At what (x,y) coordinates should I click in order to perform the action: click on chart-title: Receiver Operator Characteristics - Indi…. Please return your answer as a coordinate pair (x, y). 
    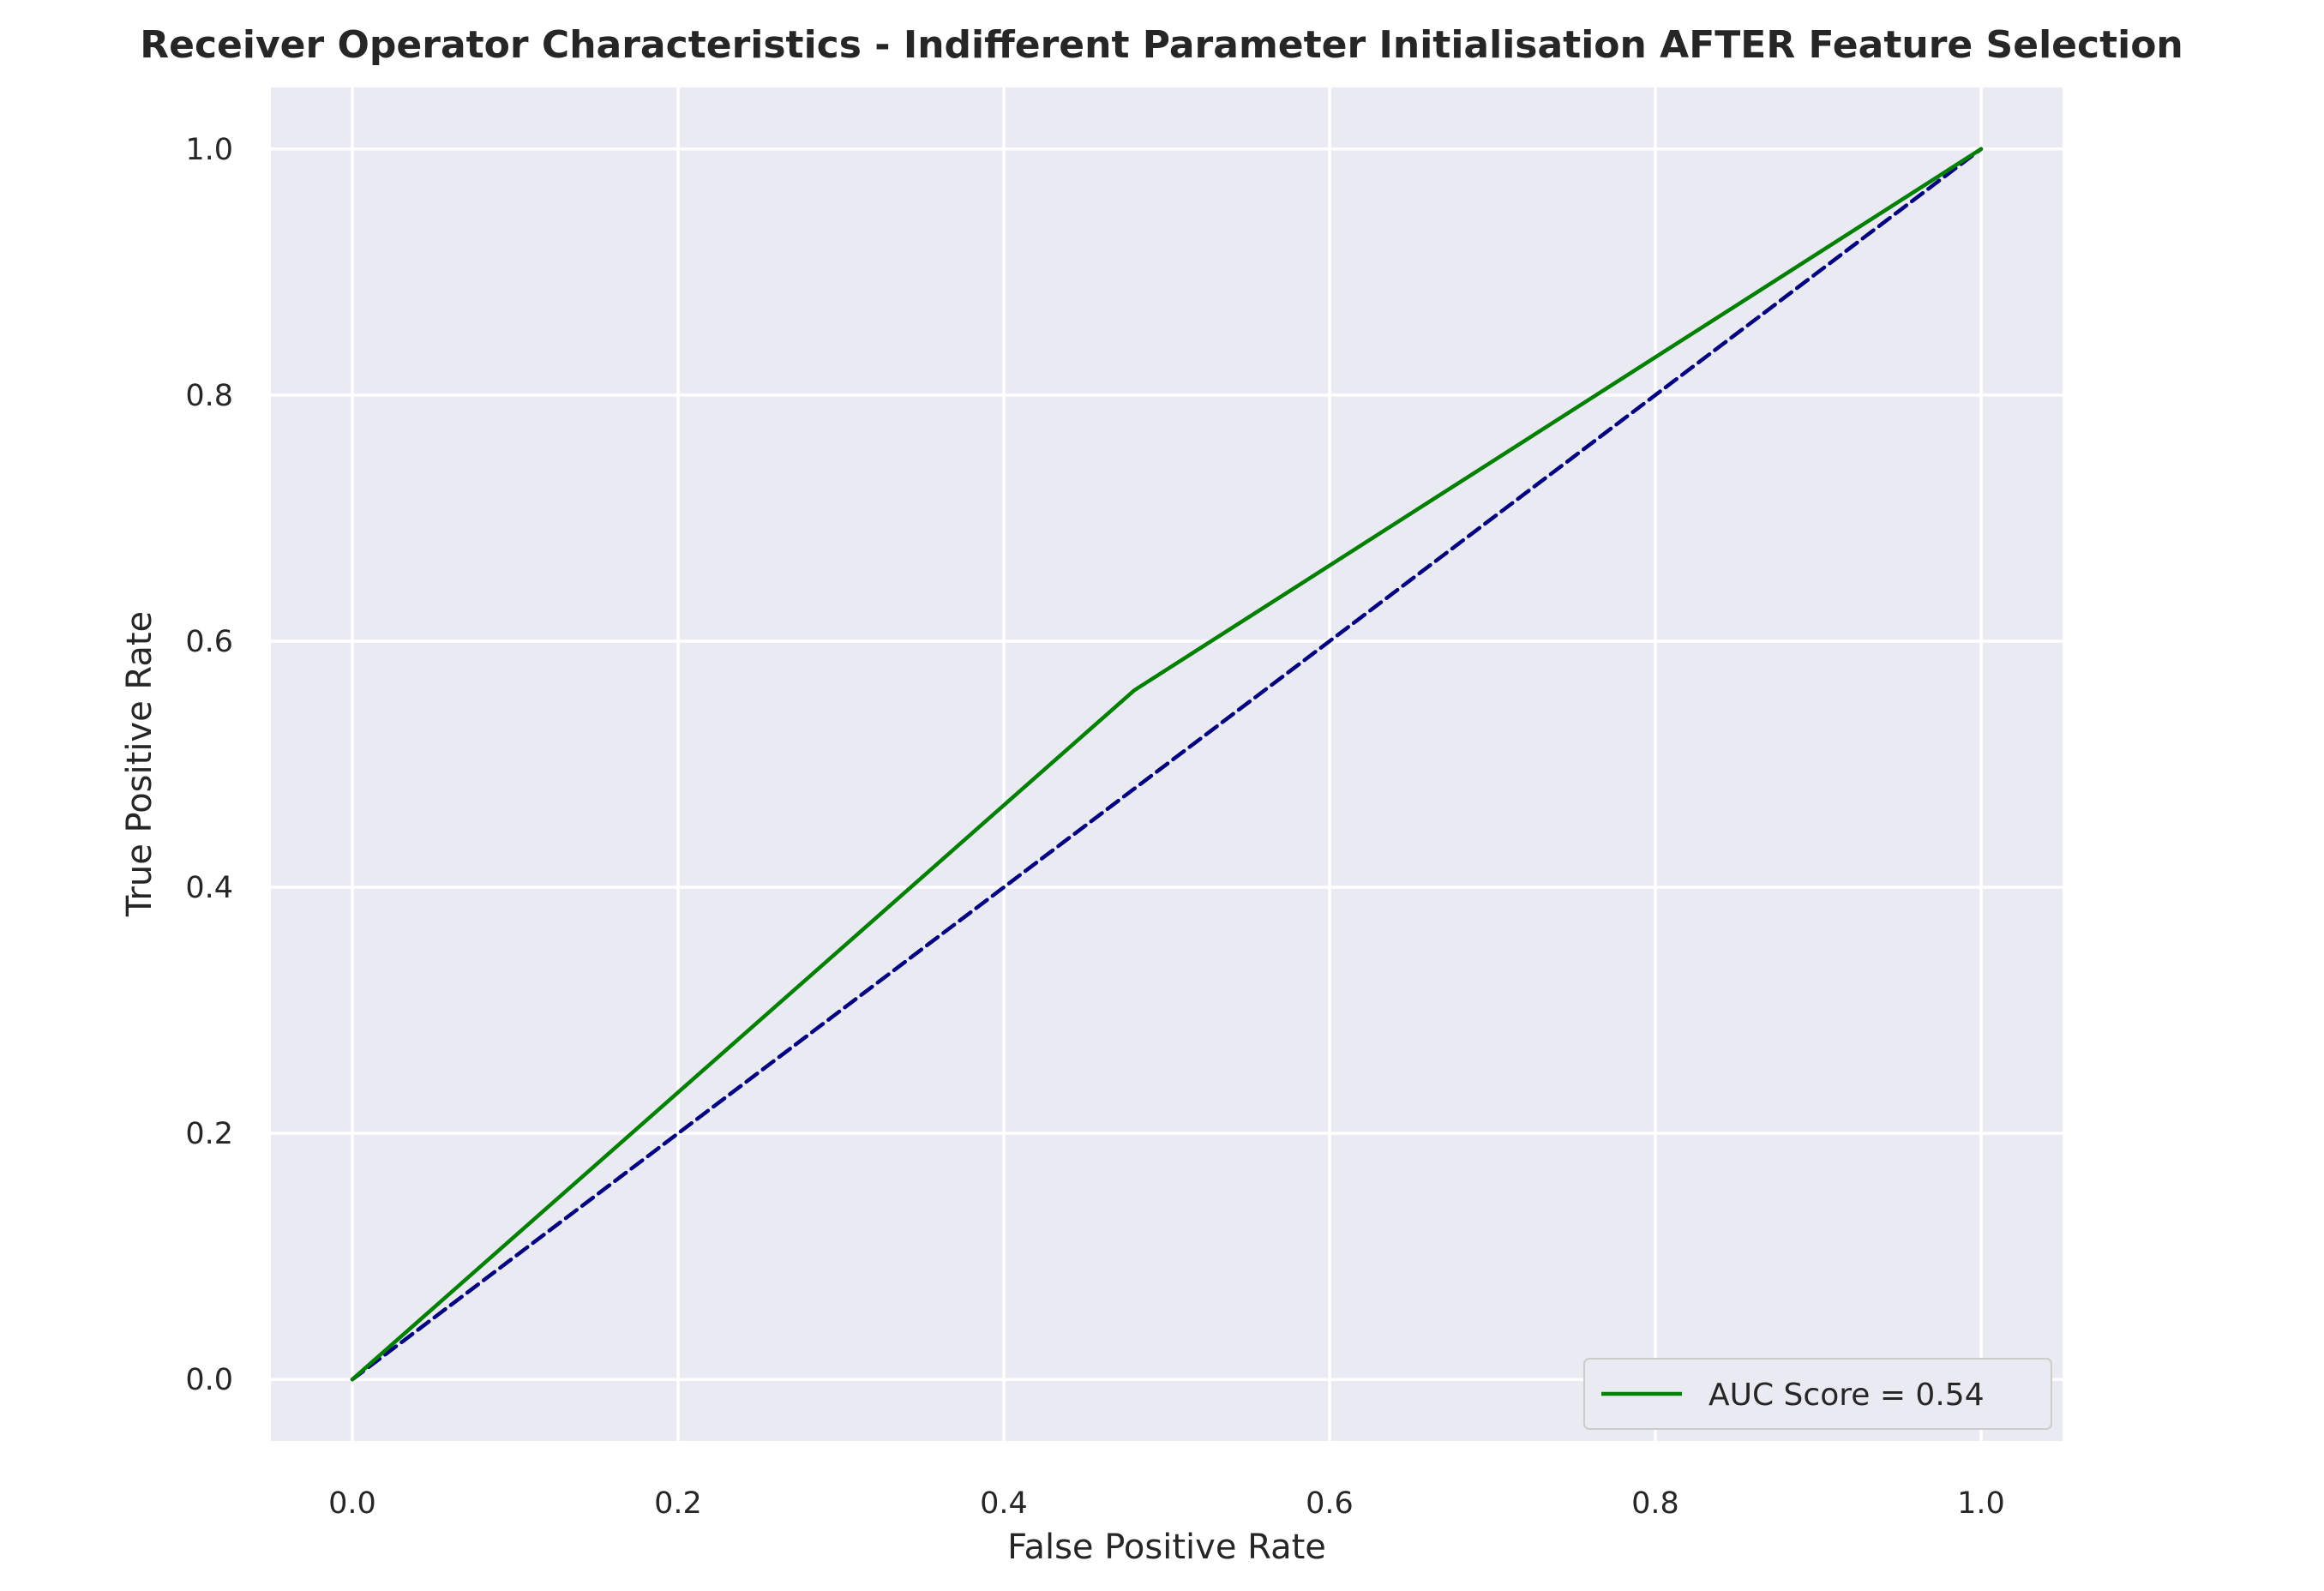
    Looking at the image, I should click on (1162, 45).